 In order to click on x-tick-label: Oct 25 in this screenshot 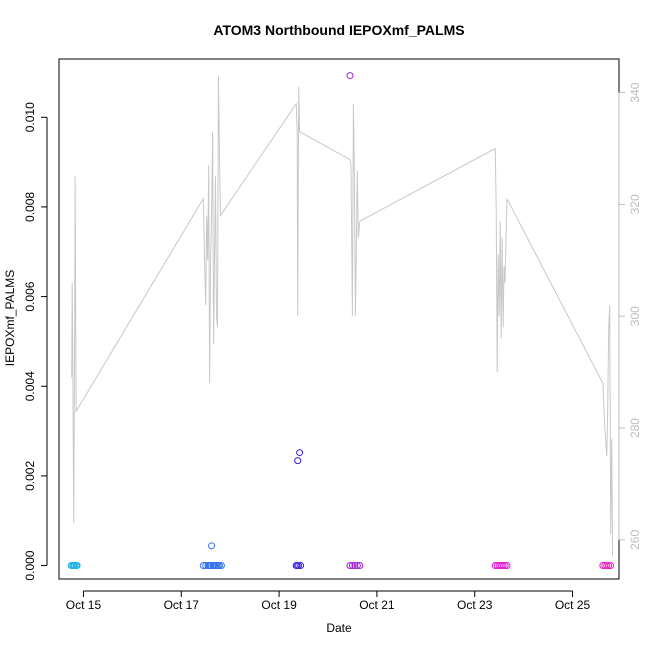, I will do `click(573, 605)`.